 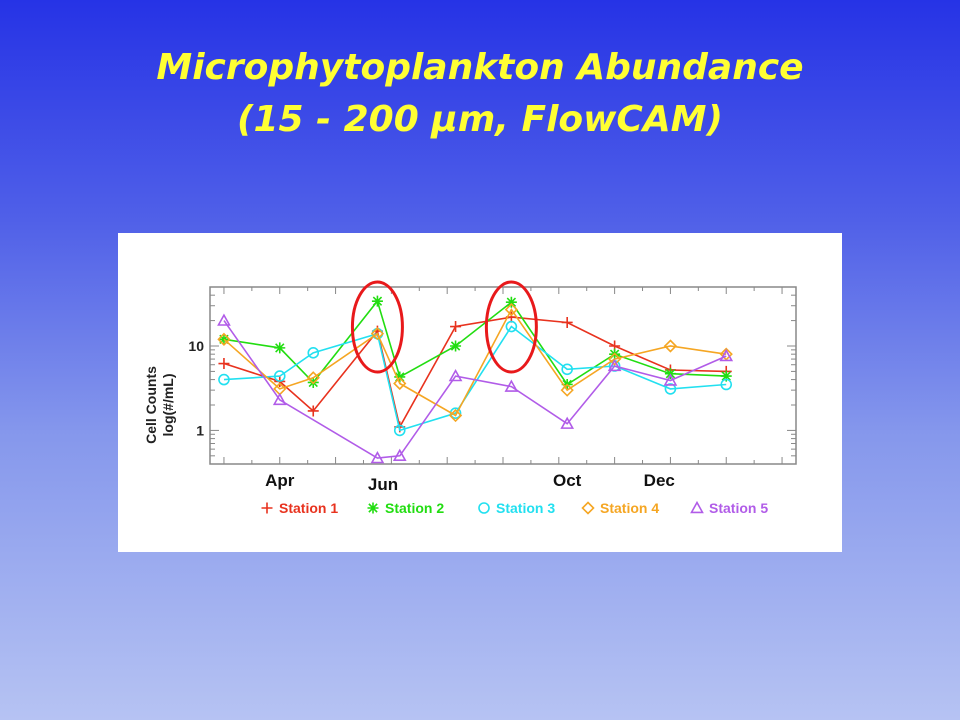 What do you see at coordinates (480, 67) in the screenshot?
I see `slide-title-line-1: Microphytoplankton Abundance` at bounding box center [480, 67].